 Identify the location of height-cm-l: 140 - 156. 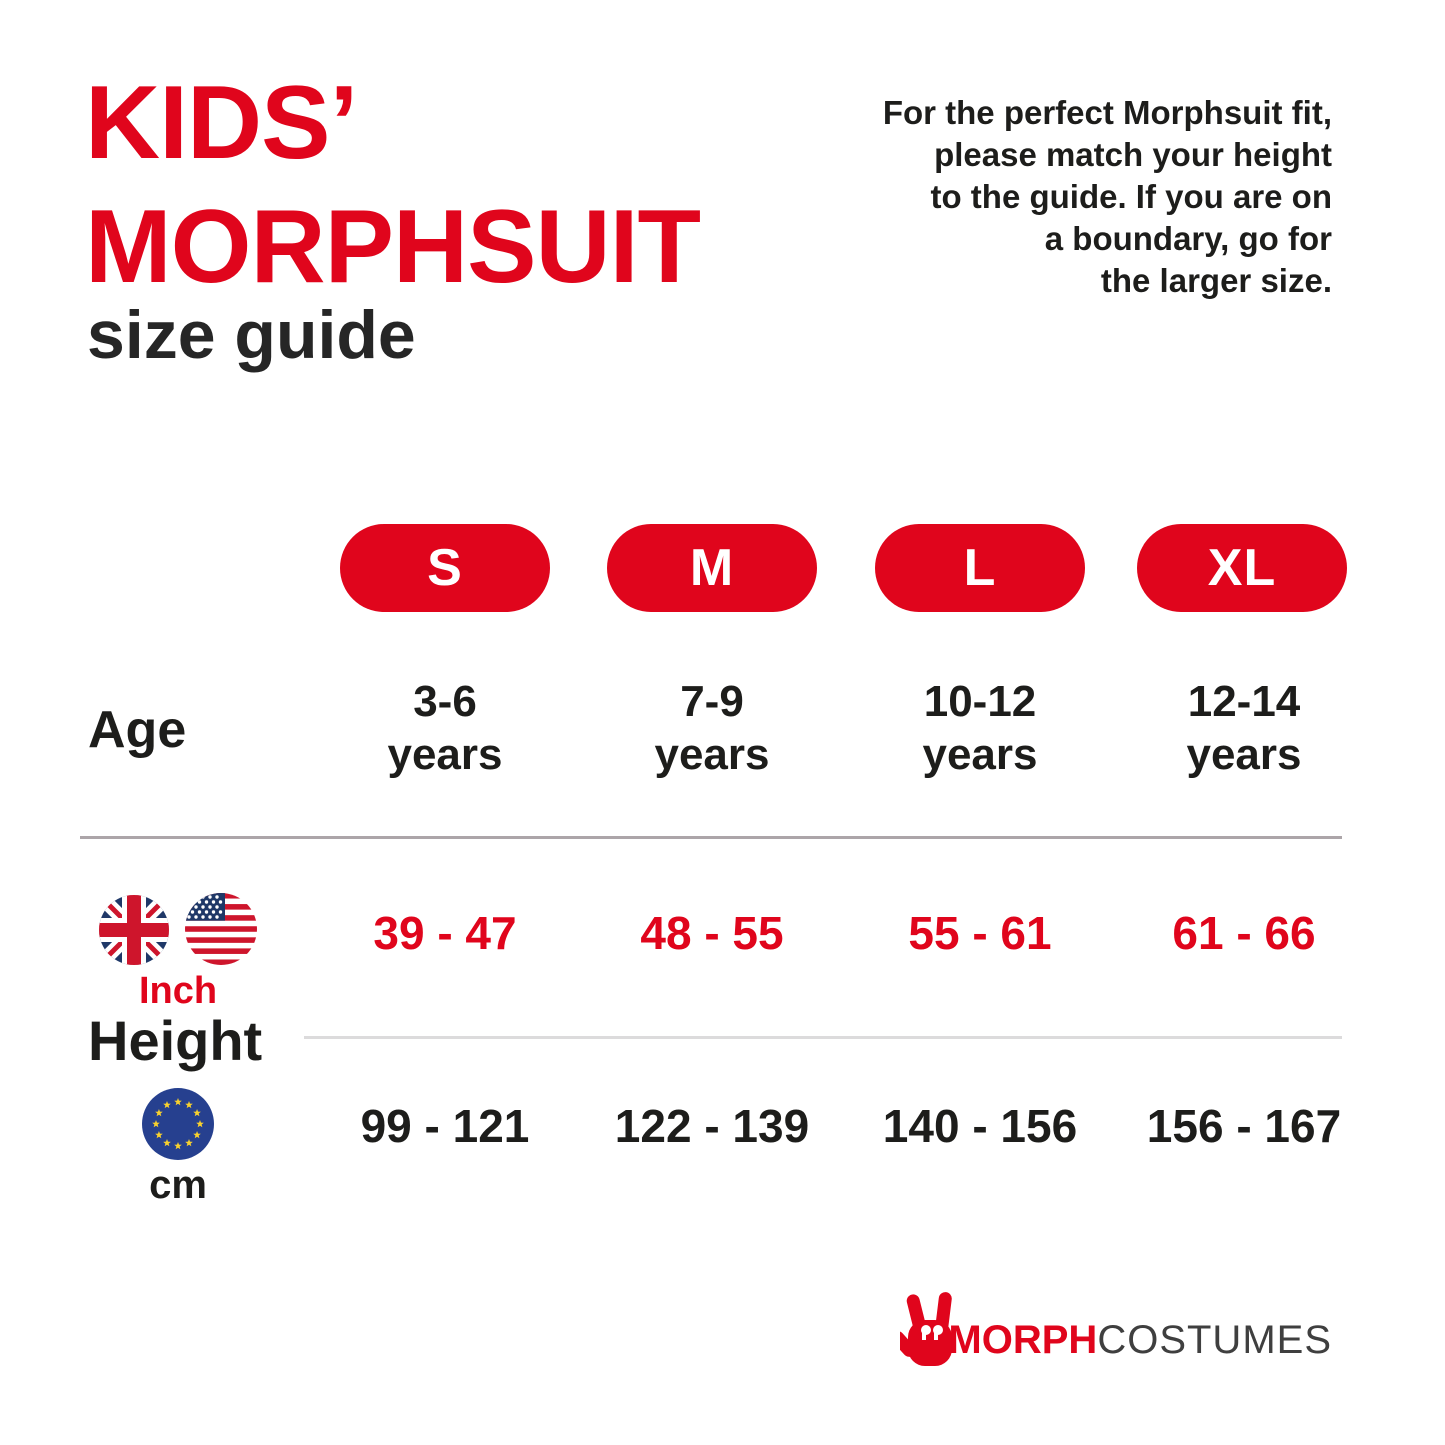
(980, 1126).